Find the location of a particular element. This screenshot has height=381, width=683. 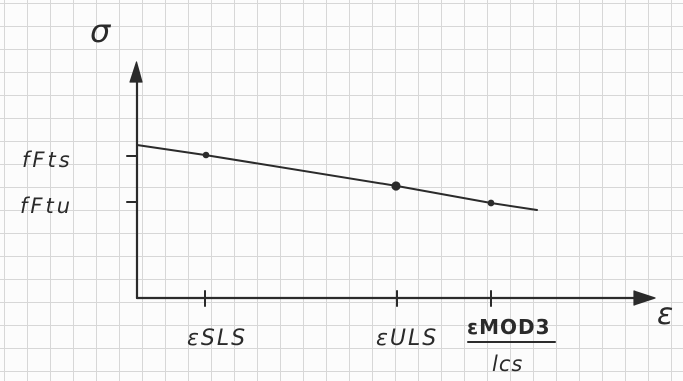

point-mod3 is located at coordinates (491, 203).